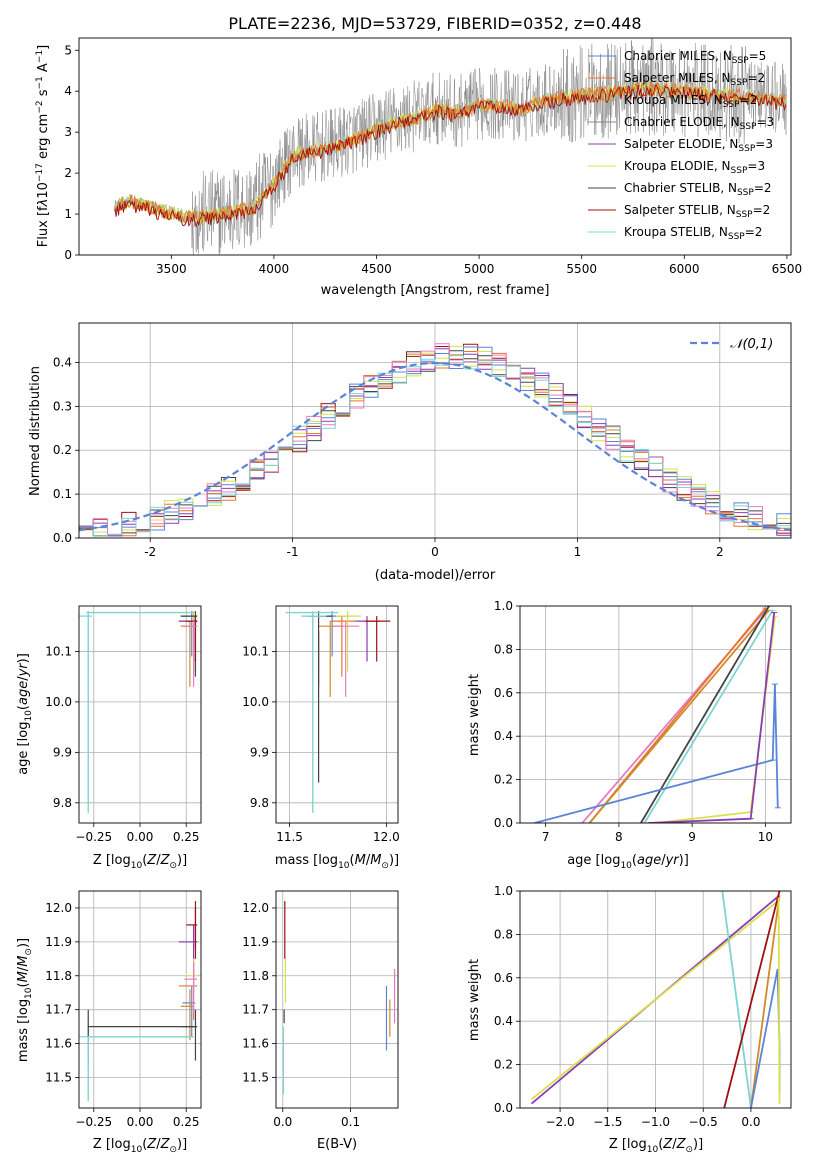 The width and height of the screenshot is (819, 1170). What do you see at coordinates (578, 552) in the screenshot?
I see `res-xtick-label: 1` at bounding box center [578, 552].